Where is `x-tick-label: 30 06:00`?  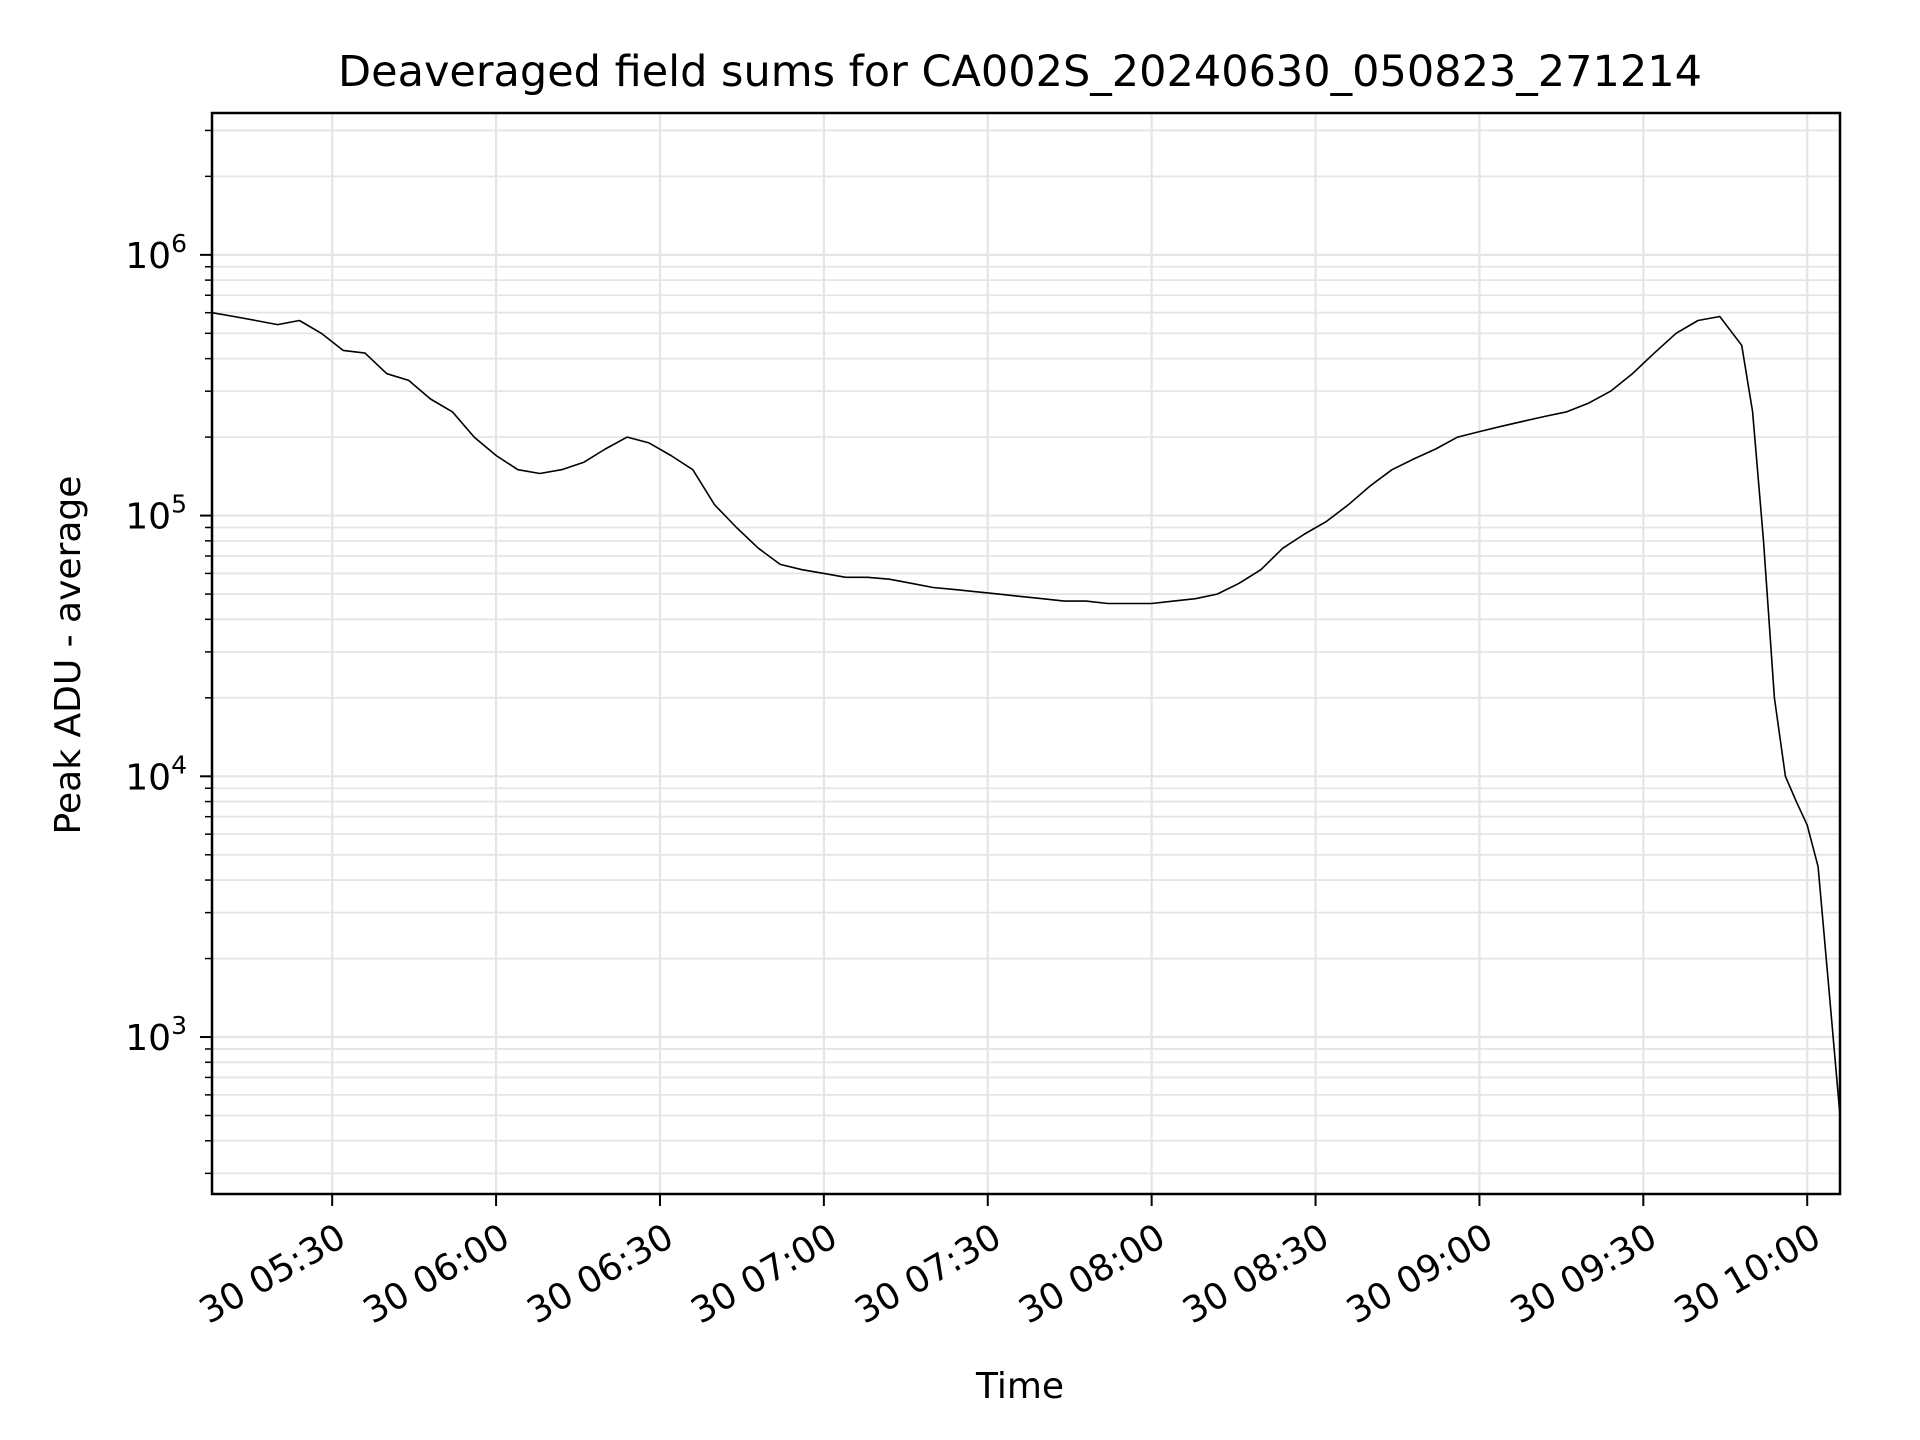
x-tick-label: 30 06:00 is located at coordinates (437, 1274).